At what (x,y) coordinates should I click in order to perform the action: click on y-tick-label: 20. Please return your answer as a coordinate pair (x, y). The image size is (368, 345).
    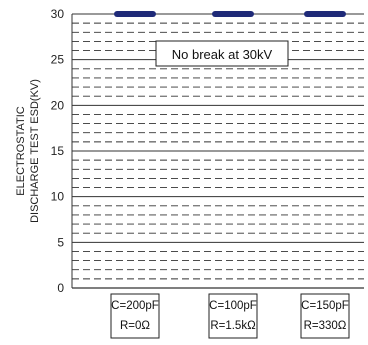
    Looking at the image, I should click on (58, 105).